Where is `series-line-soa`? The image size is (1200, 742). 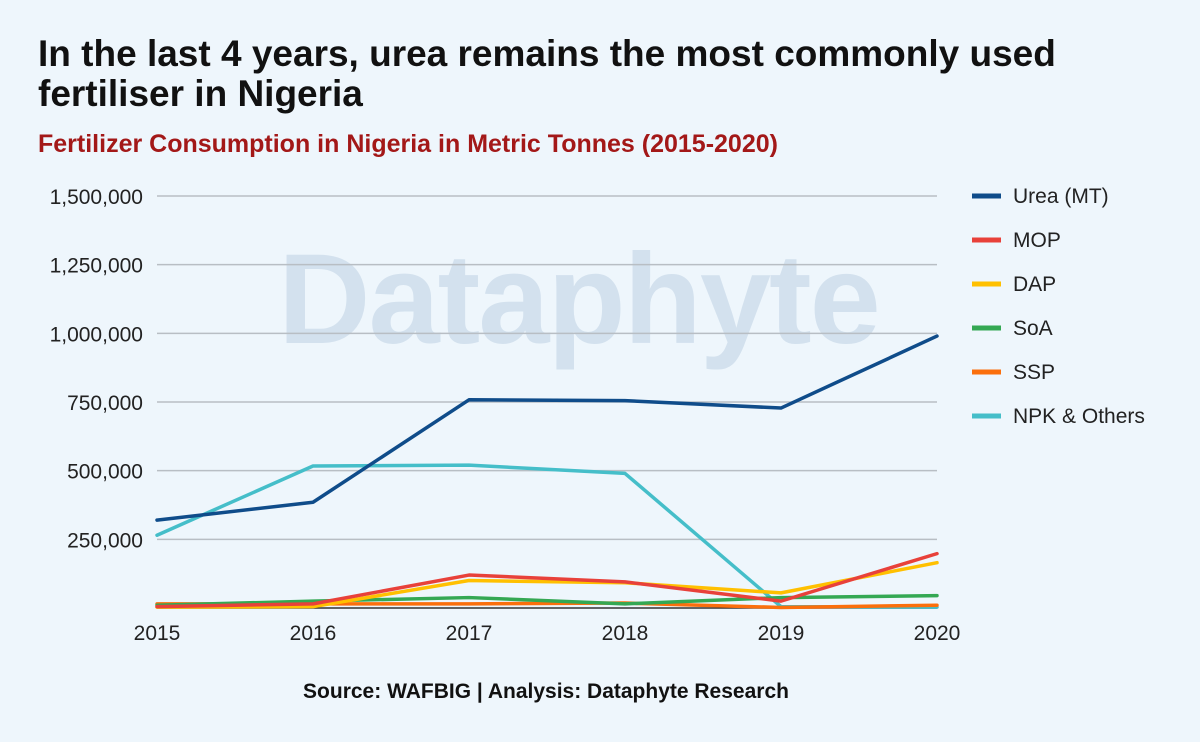
series-line-soa is located at coordinates (547, 600).